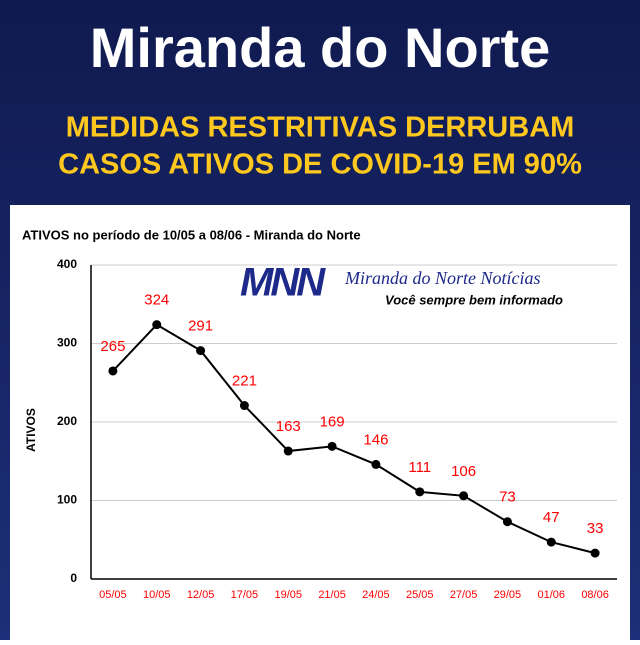 This screenshot has height=645, width=640. What do you see at coordinates (419, 467) in the screenshot?
I see `data-label: 111` at bounding box center [419, 467].